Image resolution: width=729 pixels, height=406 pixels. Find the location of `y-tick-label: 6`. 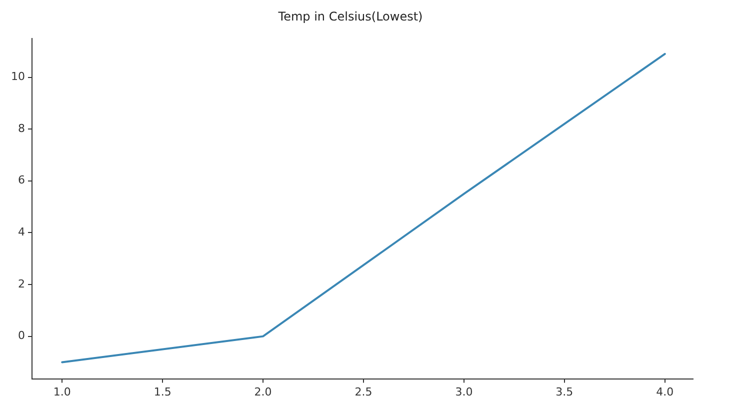

y-tick-label: 6 is located at coordinates (21, 180).